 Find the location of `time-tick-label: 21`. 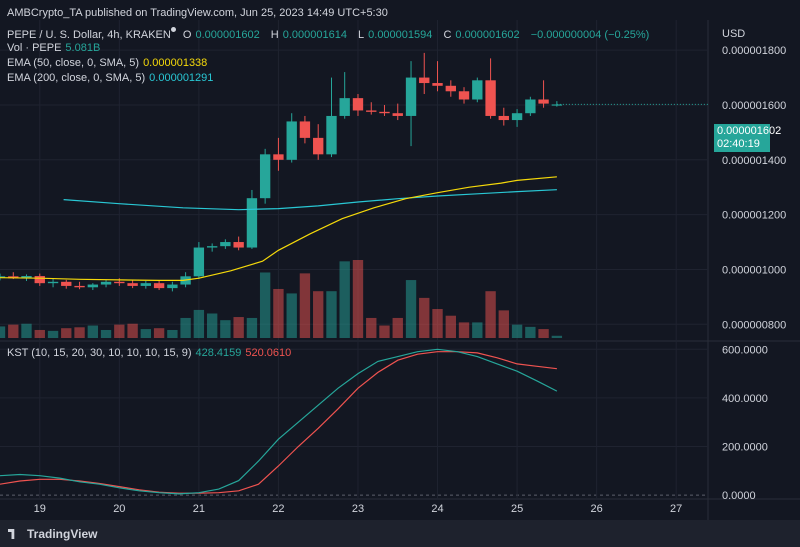

time-tick-label: 21 is located at coordinates (199, 509).